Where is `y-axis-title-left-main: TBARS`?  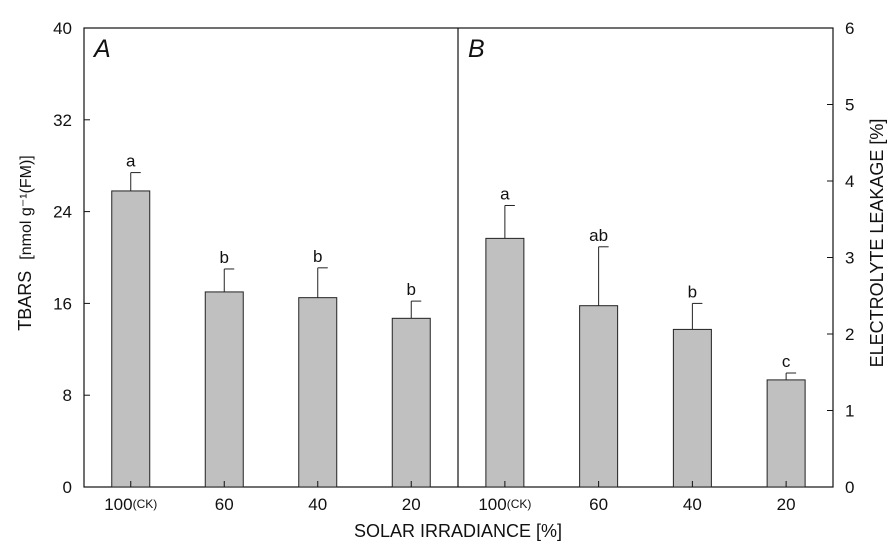 y-axis-title-left-main: TBARS is located at coordinates (25, 301).